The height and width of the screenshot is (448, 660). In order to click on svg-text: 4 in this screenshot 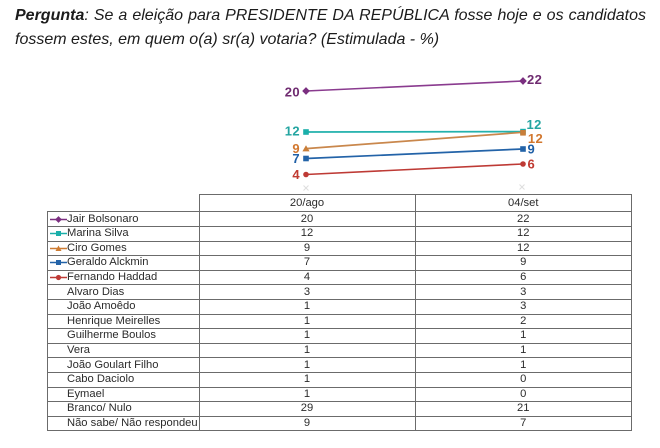, I will do `click(296, 174)`.